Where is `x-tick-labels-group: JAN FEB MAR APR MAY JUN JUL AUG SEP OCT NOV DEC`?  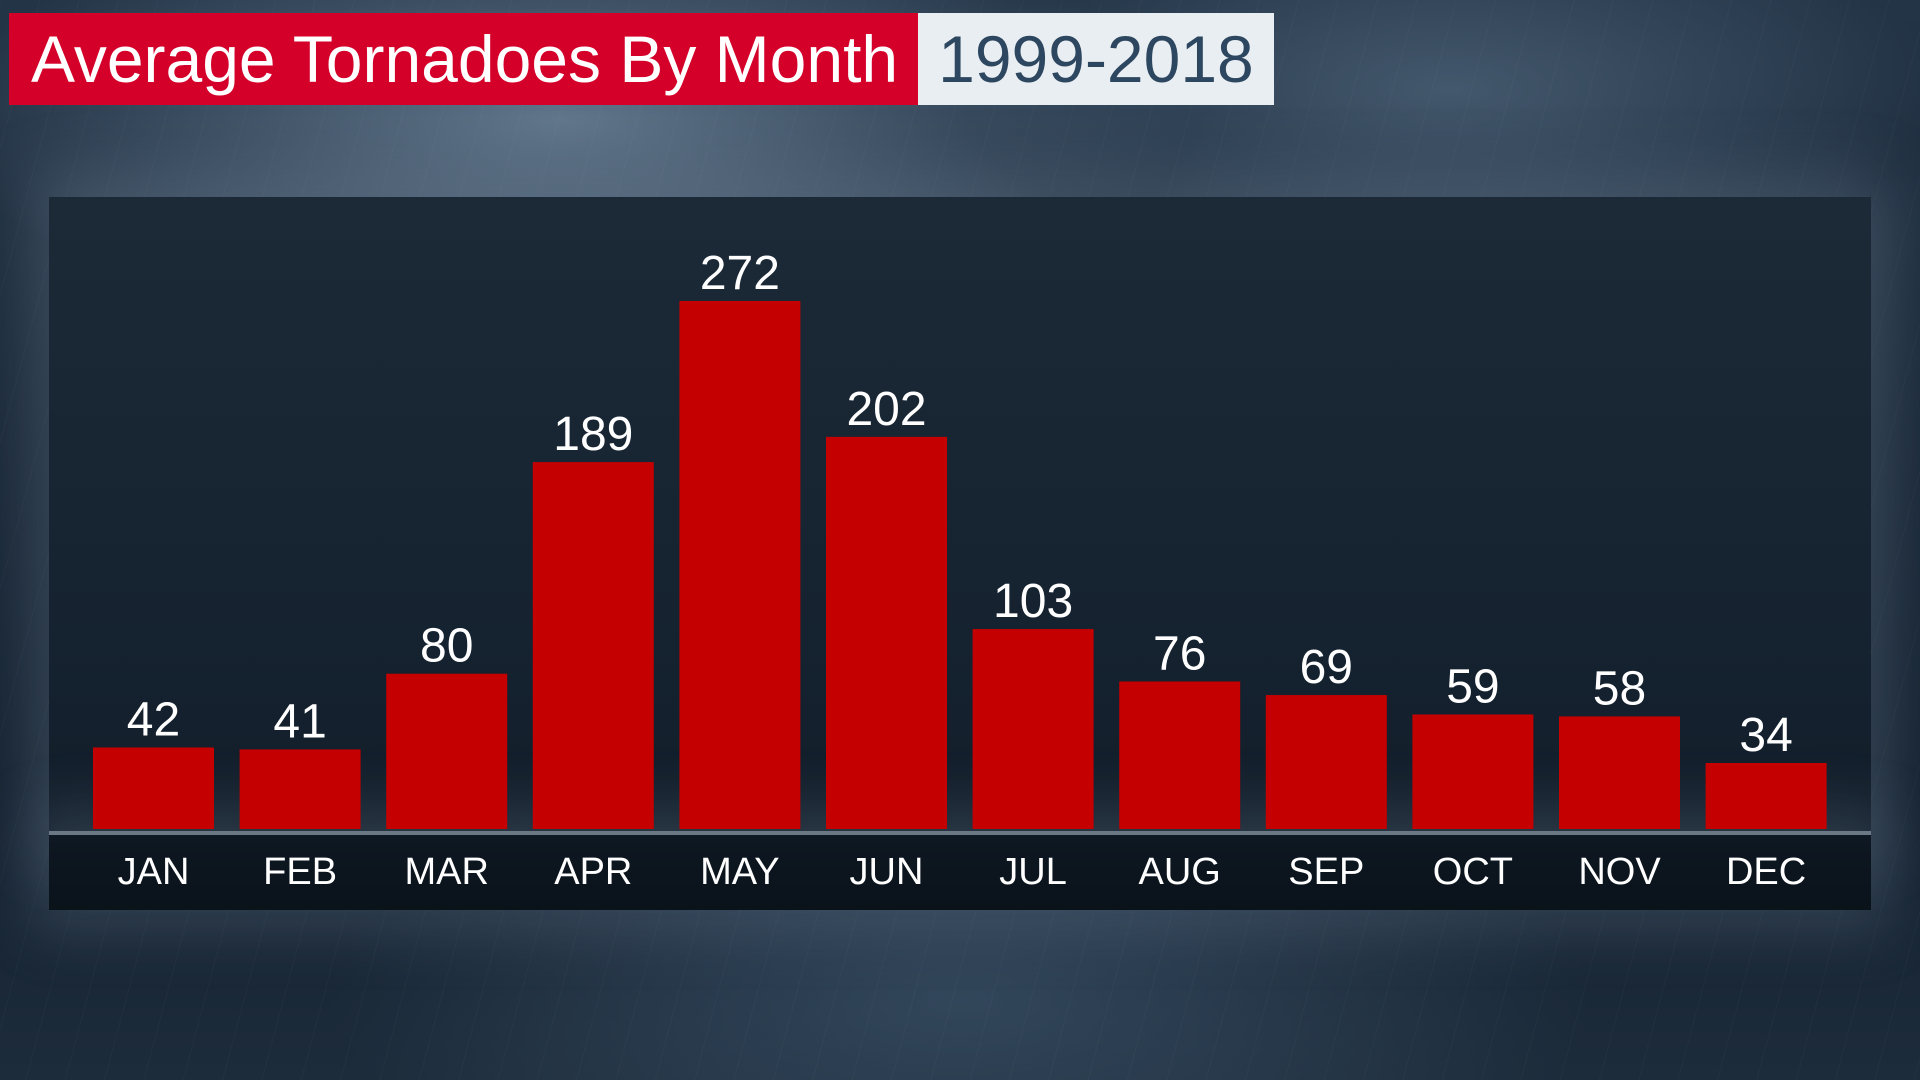 x-tick-labels-group: JAN FEB MAR APR MAY JUN JUL AUG SEP OCT NOV DEC is located at coordinates (962, 872).